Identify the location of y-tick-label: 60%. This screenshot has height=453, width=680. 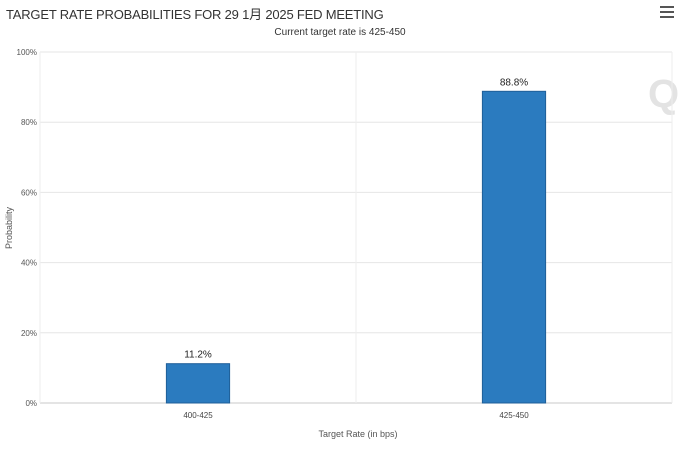
(29, 192).